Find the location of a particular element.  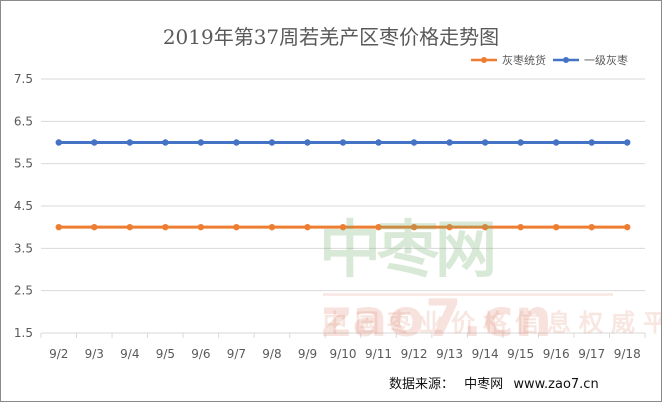

source-url: www.zao7.cn is located at coordinates (556, 384).